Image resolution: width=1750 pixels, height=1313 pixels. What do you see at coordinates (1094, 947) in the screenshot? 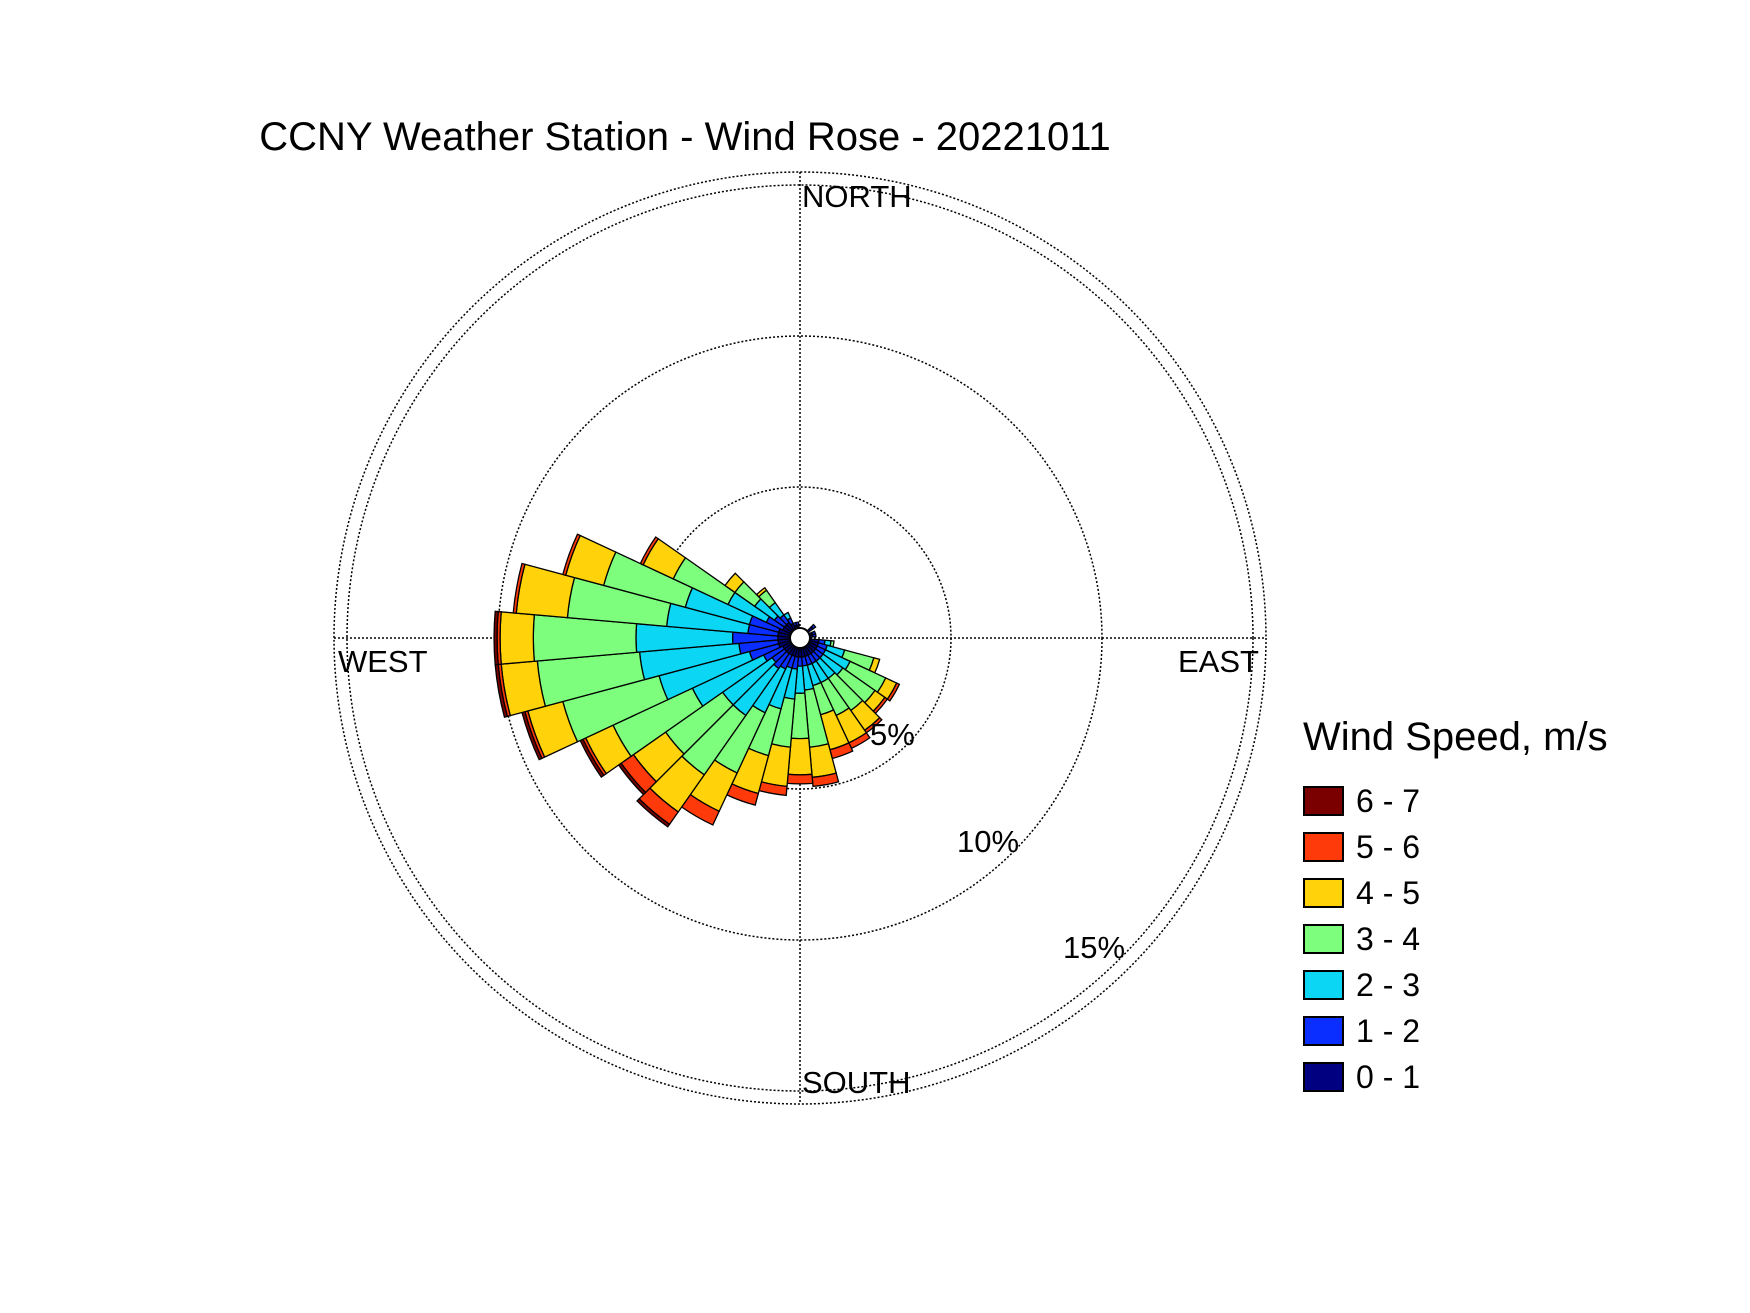
I see `ring-label-15: 15%` at bounding box center [1094, 947].